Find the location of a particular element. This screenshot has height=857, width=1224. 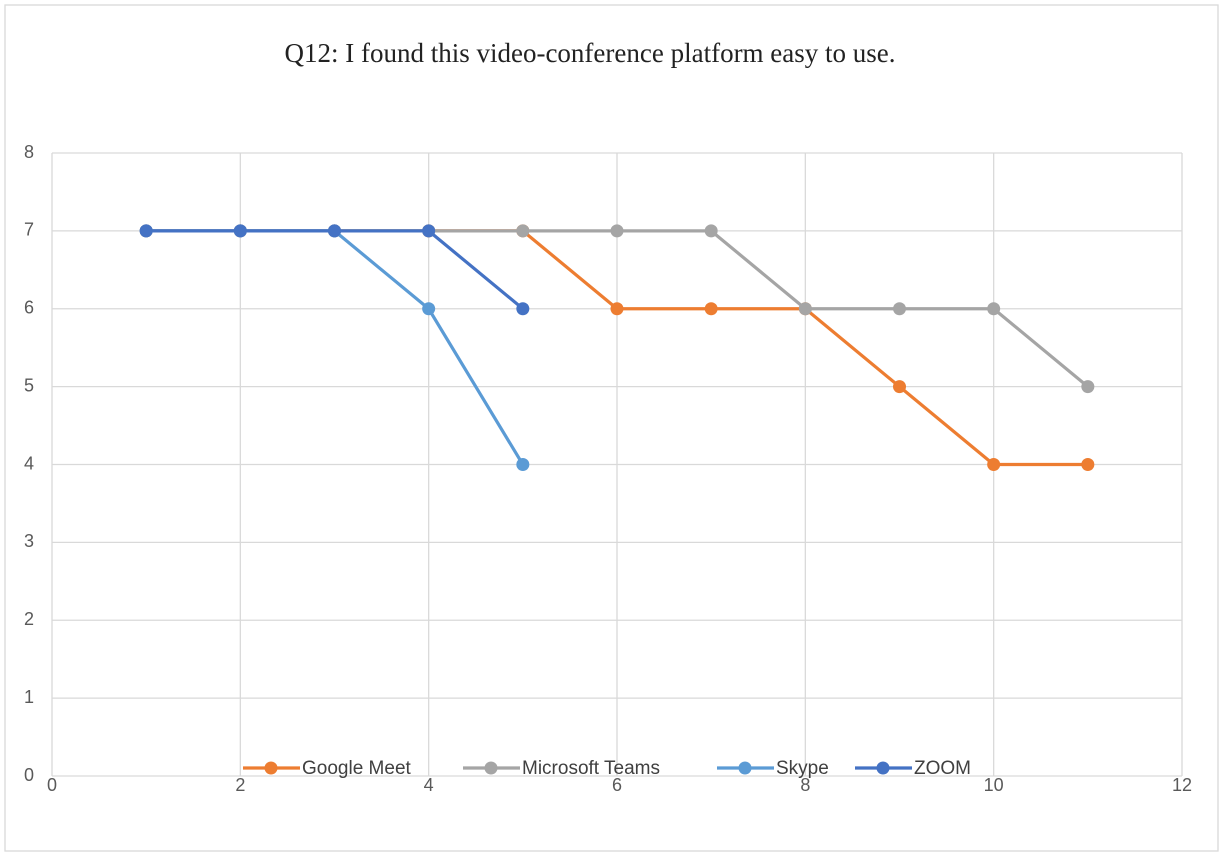

y-tick-label: 2 is located at coordinates (29, 619).